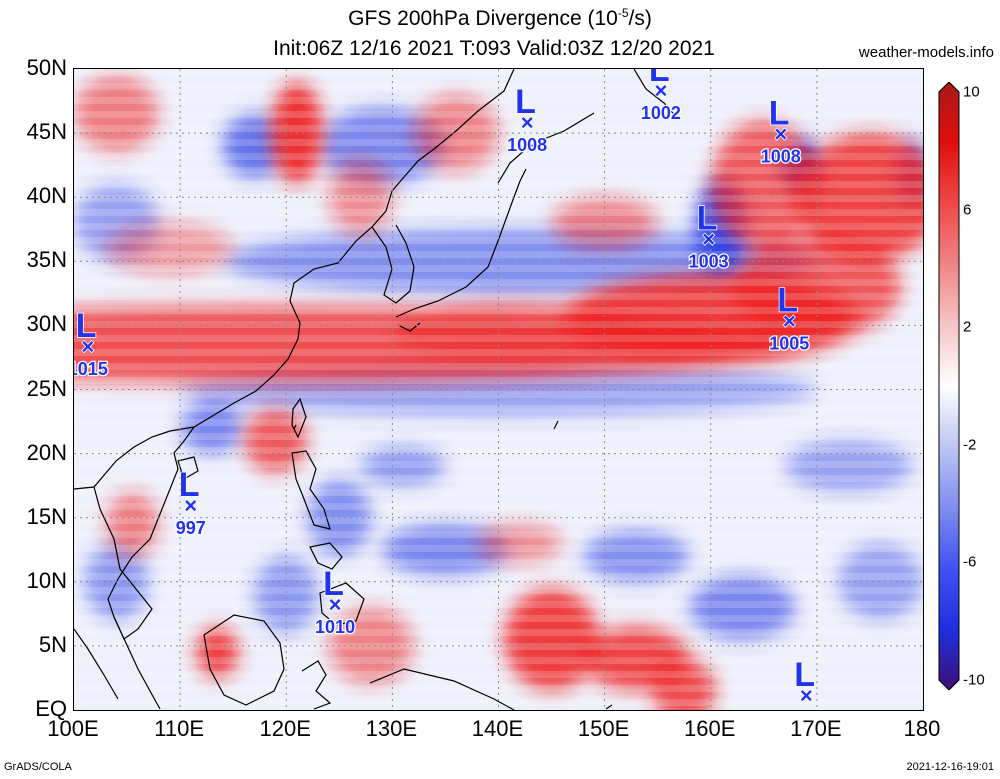 Image resolution: width=1000 pixels, height=779 pixels. What do you see at coordinates (950, 767) in the screenshot?
I see `footer-timestamp: 2021-12-16-19:01` at bounding box center [950, 767].